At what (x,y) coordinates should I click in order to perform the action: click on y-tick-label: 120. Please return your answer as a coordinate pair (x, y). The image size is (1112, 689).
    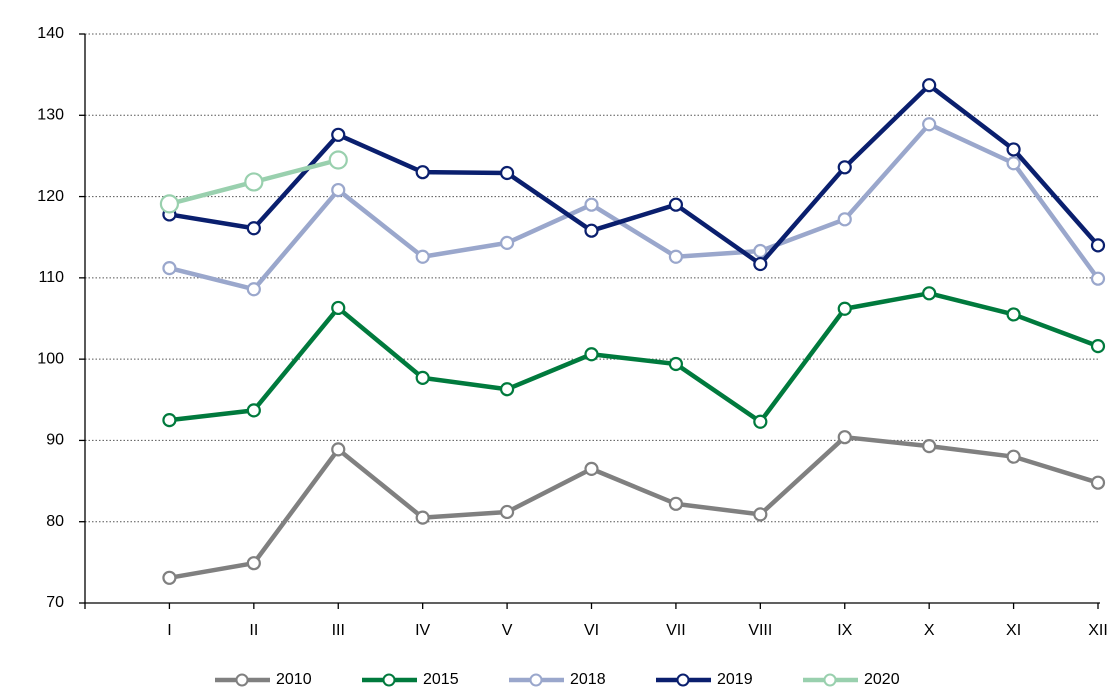
    Looking at the image, I should click on (50, 196).